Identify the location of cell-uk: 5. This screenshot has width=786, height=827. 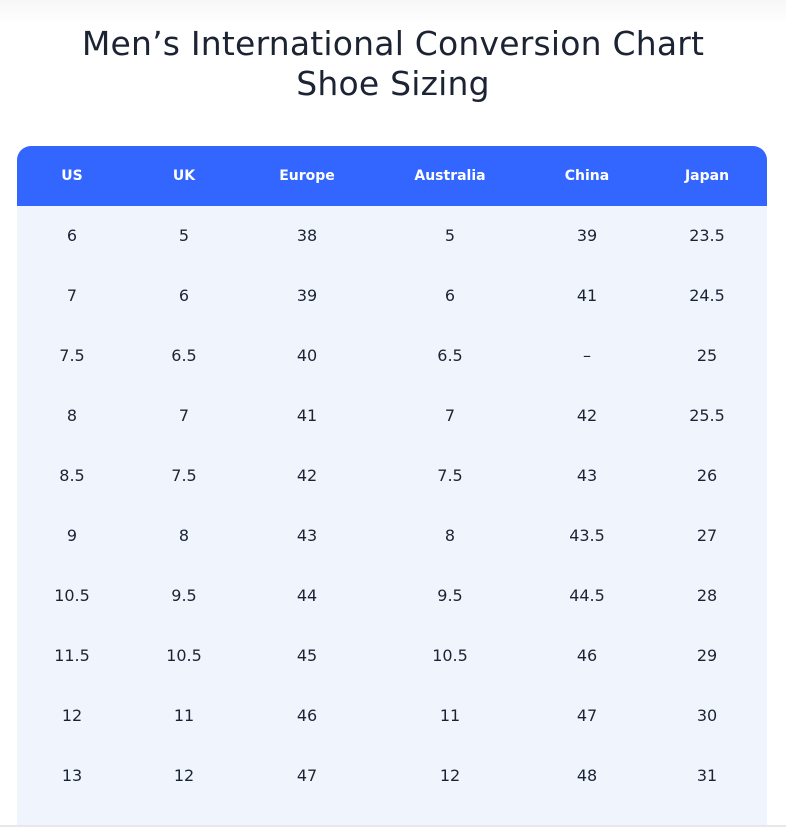
(184, 235).